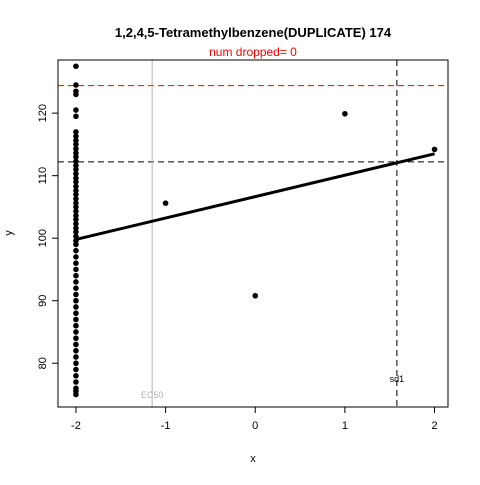 This screenshot has height=485, width=480. Describe the element at coordinates (43, 301) in the screenshot. I see `y-tick-label: 90` at that location.